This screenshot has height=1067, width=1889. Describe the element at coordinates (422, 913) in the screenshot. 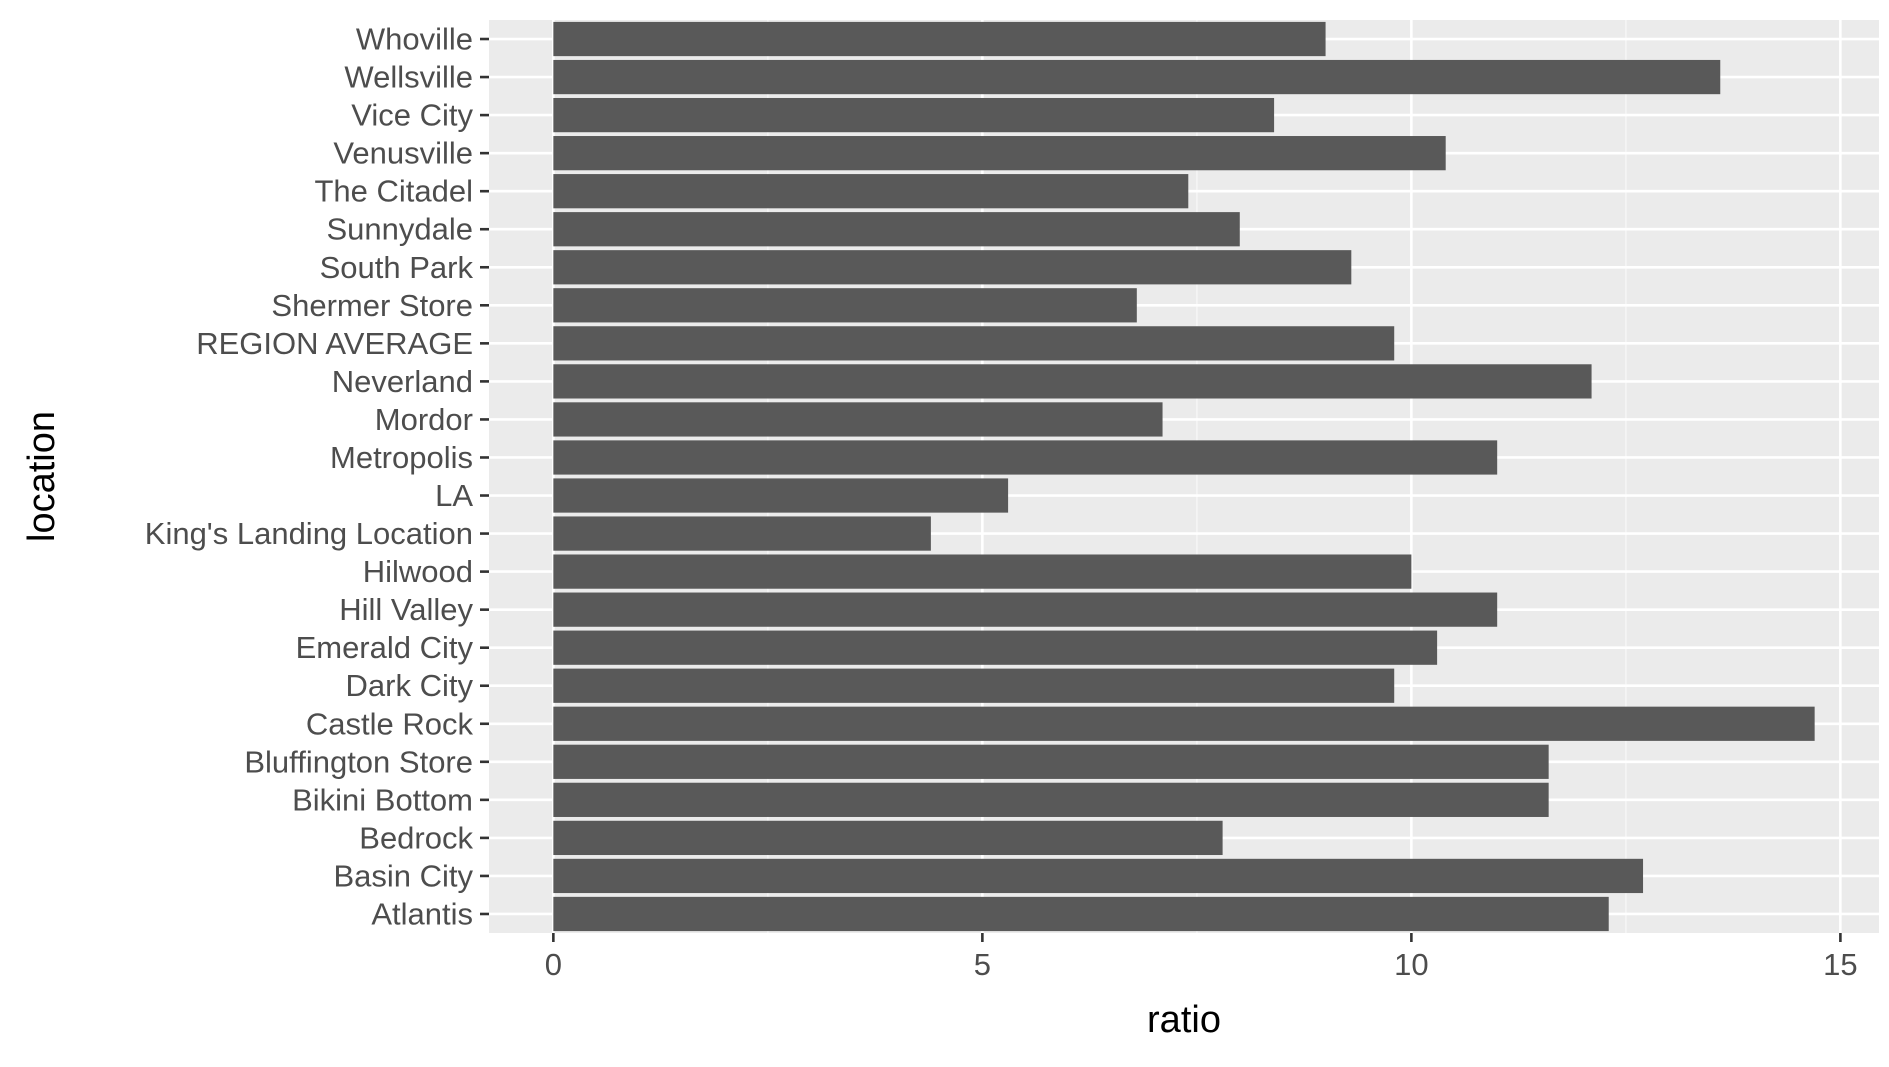

I see `y-tick-label: Atlantis` at that location.